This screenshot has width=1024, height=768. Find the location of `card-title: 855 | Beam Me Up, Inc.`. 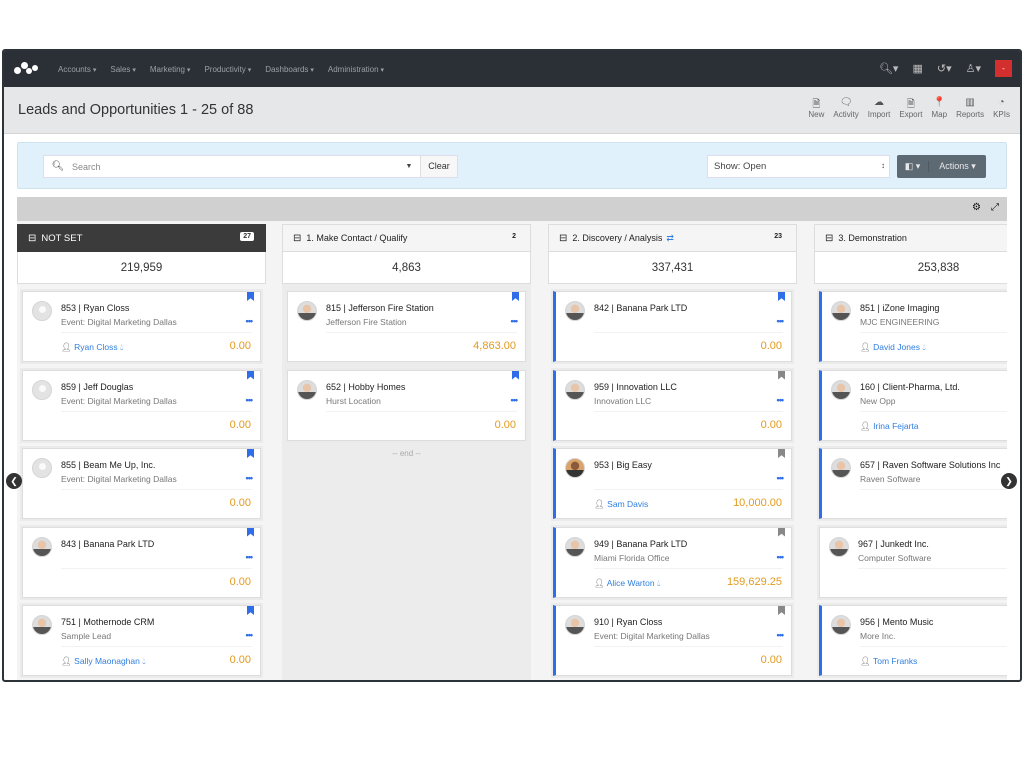

card-title: 855 | Beam Me Up, Inc. is located at coordinates (108, 465).